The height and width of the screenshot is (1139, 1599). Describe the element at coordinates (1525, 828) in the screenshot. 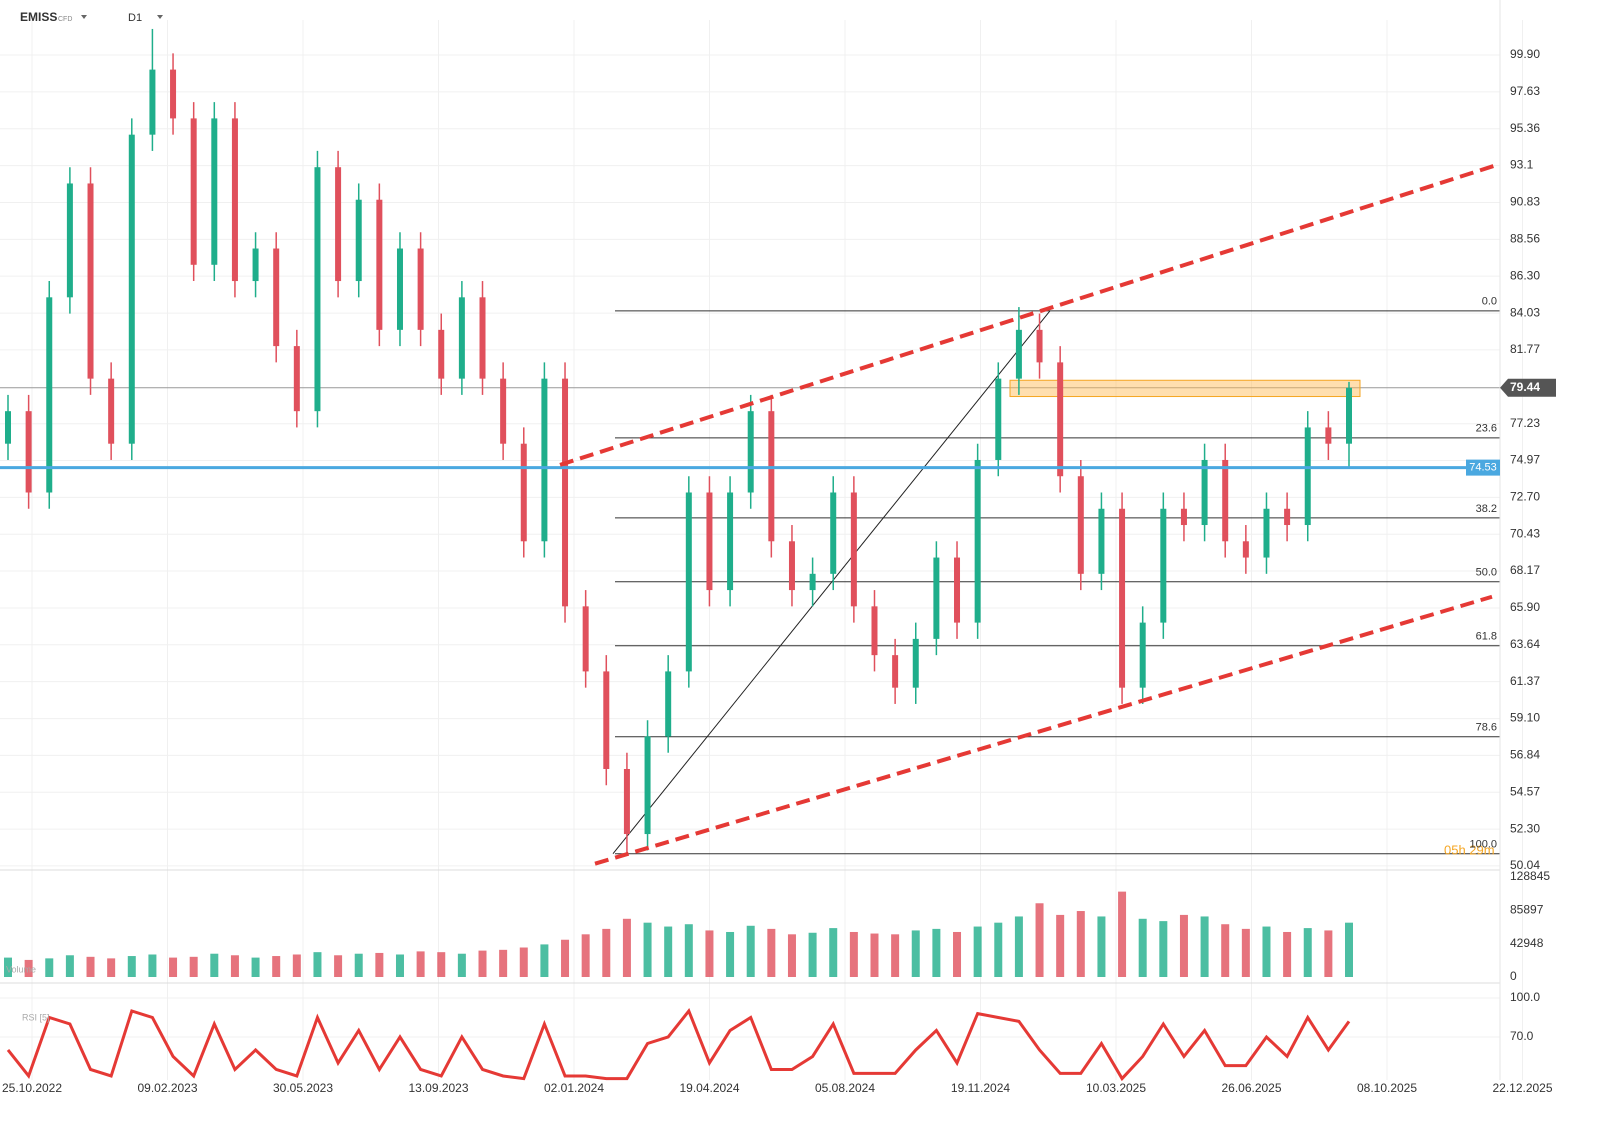

I see `y-tick-label: 52.30` at that location.